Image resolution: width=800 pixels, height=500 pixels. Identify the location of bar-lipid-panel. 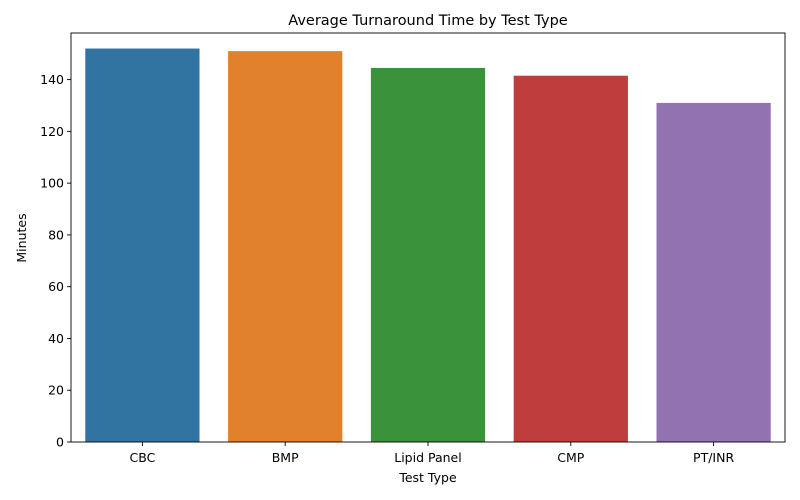
(428, 255).